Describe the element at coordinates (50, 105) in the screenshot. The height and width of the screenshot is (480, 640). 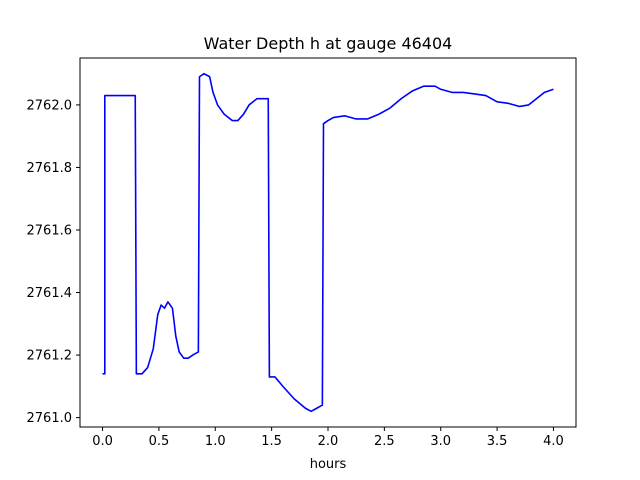
I see `y-tick-label: 2762.0` at that location.